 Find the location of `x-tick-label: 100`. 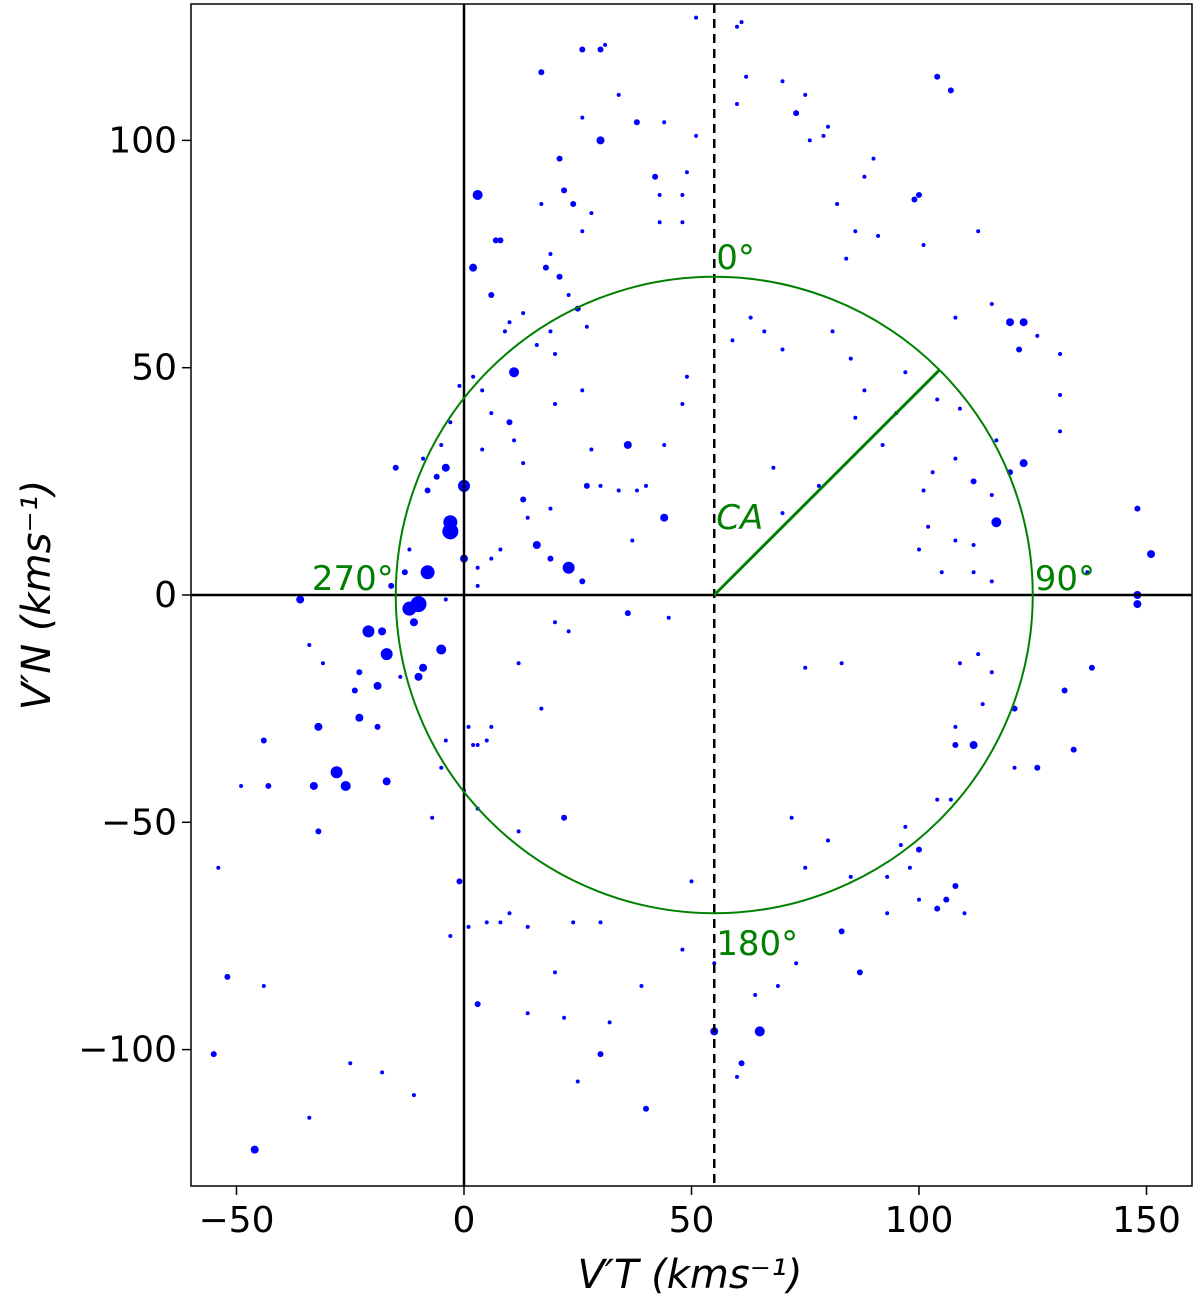

x-tick-label: 100 is located at coordinates (919, 1220).